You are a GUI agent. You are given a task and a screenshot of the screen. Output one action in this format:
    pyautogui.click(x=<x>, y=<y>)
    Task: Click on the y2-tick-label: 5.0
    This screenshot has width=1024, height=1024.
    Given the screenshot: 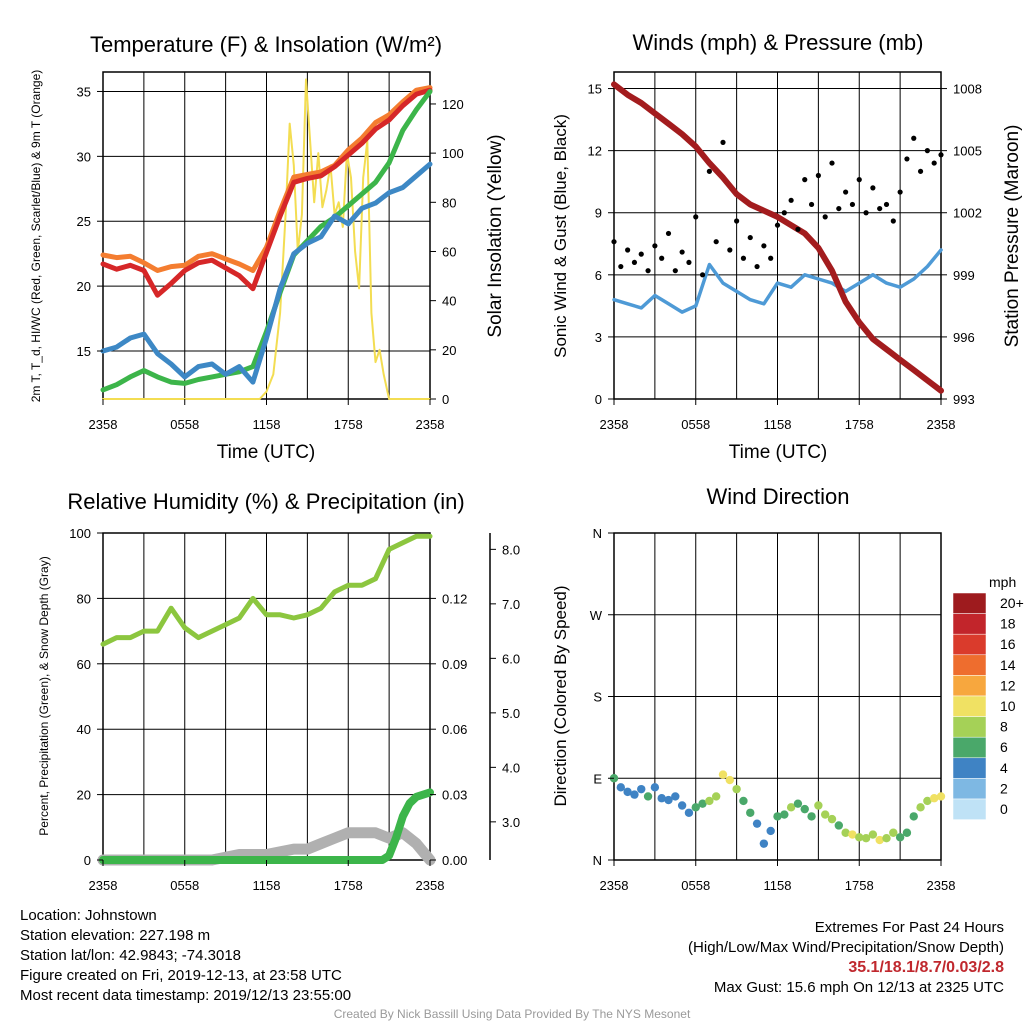 What is the action you would take?
    pyautogui.click(x=511, y=713)
    